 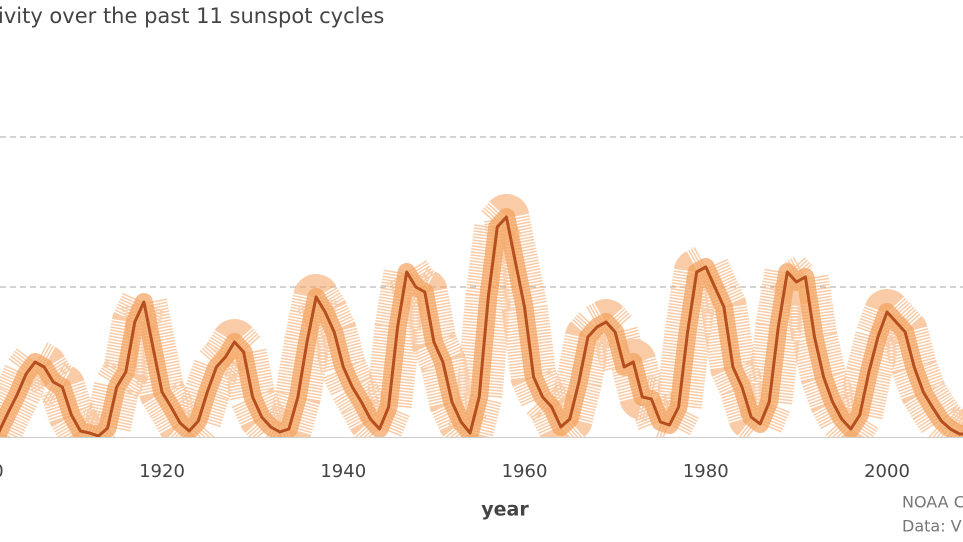 What do you see at coordinates (505, 510) in the screenshot?
I see `x-axis-label: year` at bounding box center [505, 510].